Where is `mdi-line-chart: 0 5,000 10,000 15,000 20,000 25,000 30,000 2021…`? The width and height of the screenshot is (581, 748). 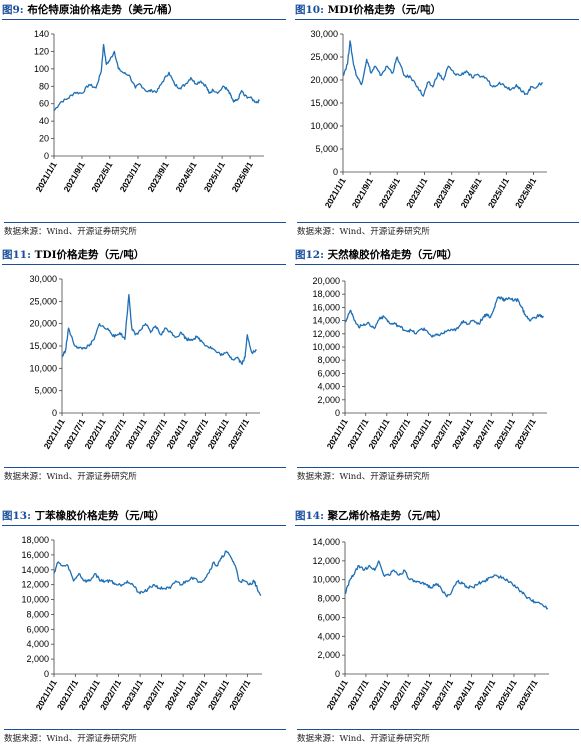 mdi-line-chart: 0 5,000 10,000 15,000 20,000 25,000 30,000 2021… is located at coordinates (428, 119).